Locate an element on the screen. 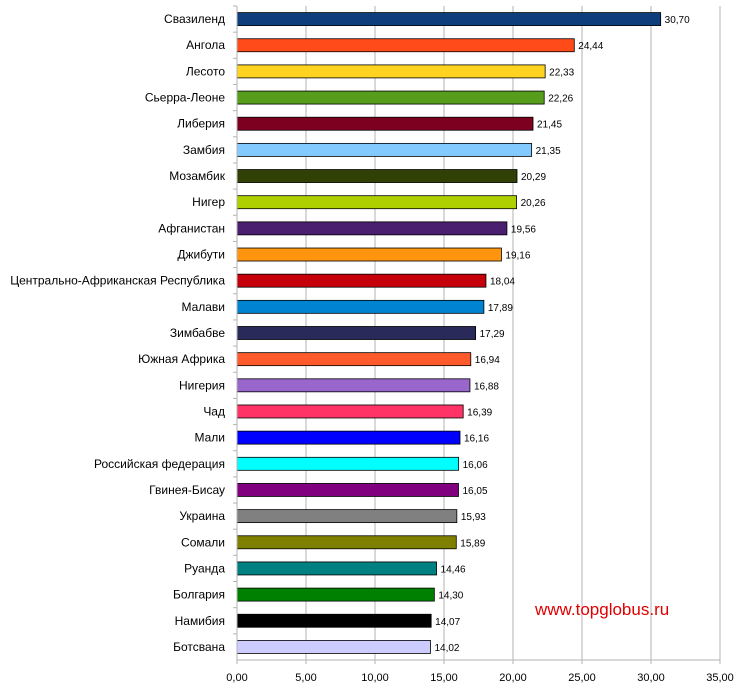  x-tick-label: 35,00 is located at coordinates (720, 678).